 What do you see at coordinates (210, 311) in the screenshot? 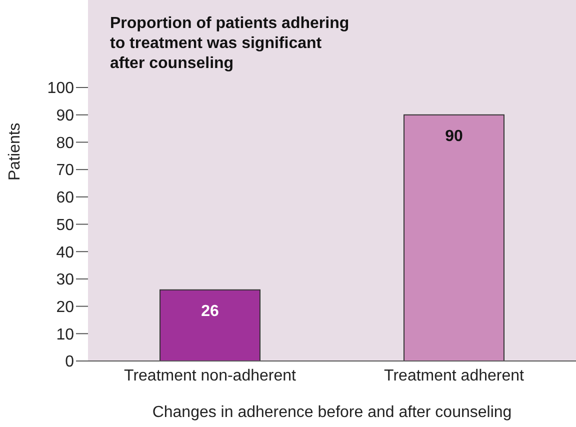
I see `data-label: 26` at bounding box center [210, 311].